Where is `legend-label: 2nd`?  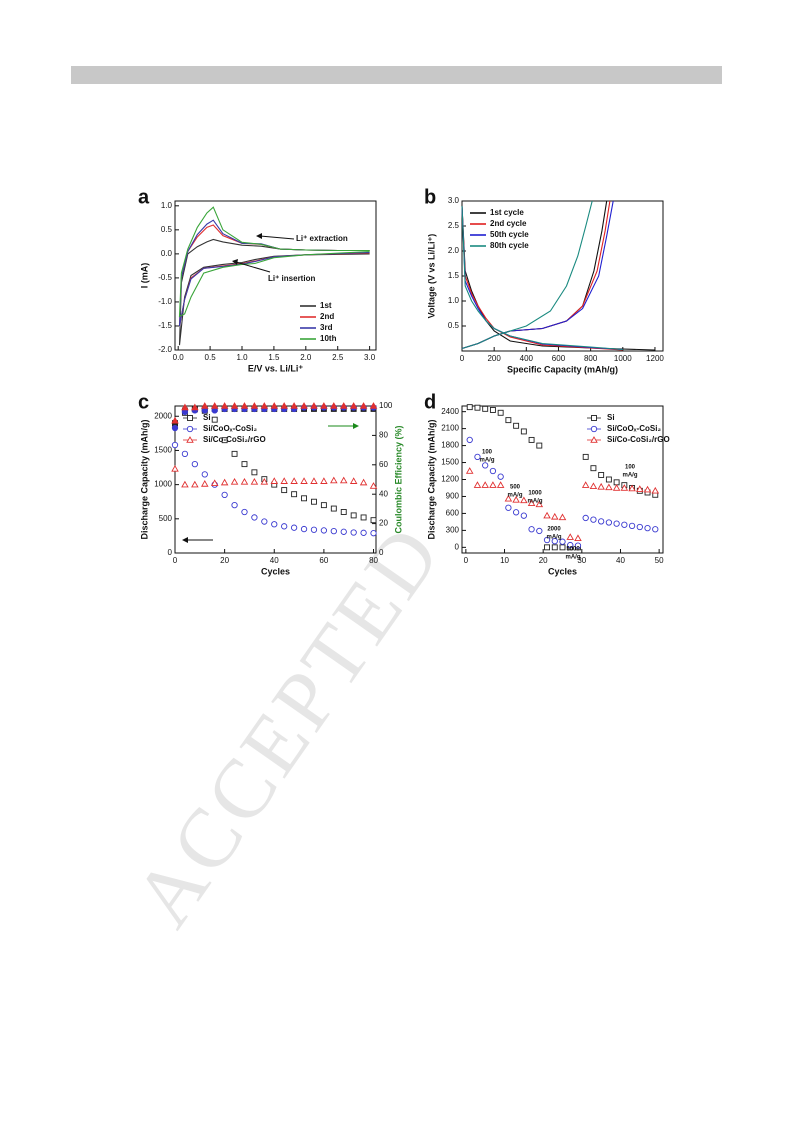
legend-label: 2nd is located at coordinates (327, 316).